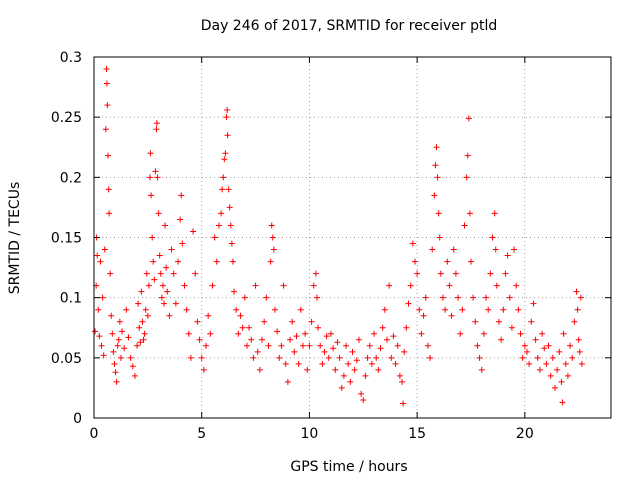  I want to click on x-tick-label: 5, so click(201, 434).